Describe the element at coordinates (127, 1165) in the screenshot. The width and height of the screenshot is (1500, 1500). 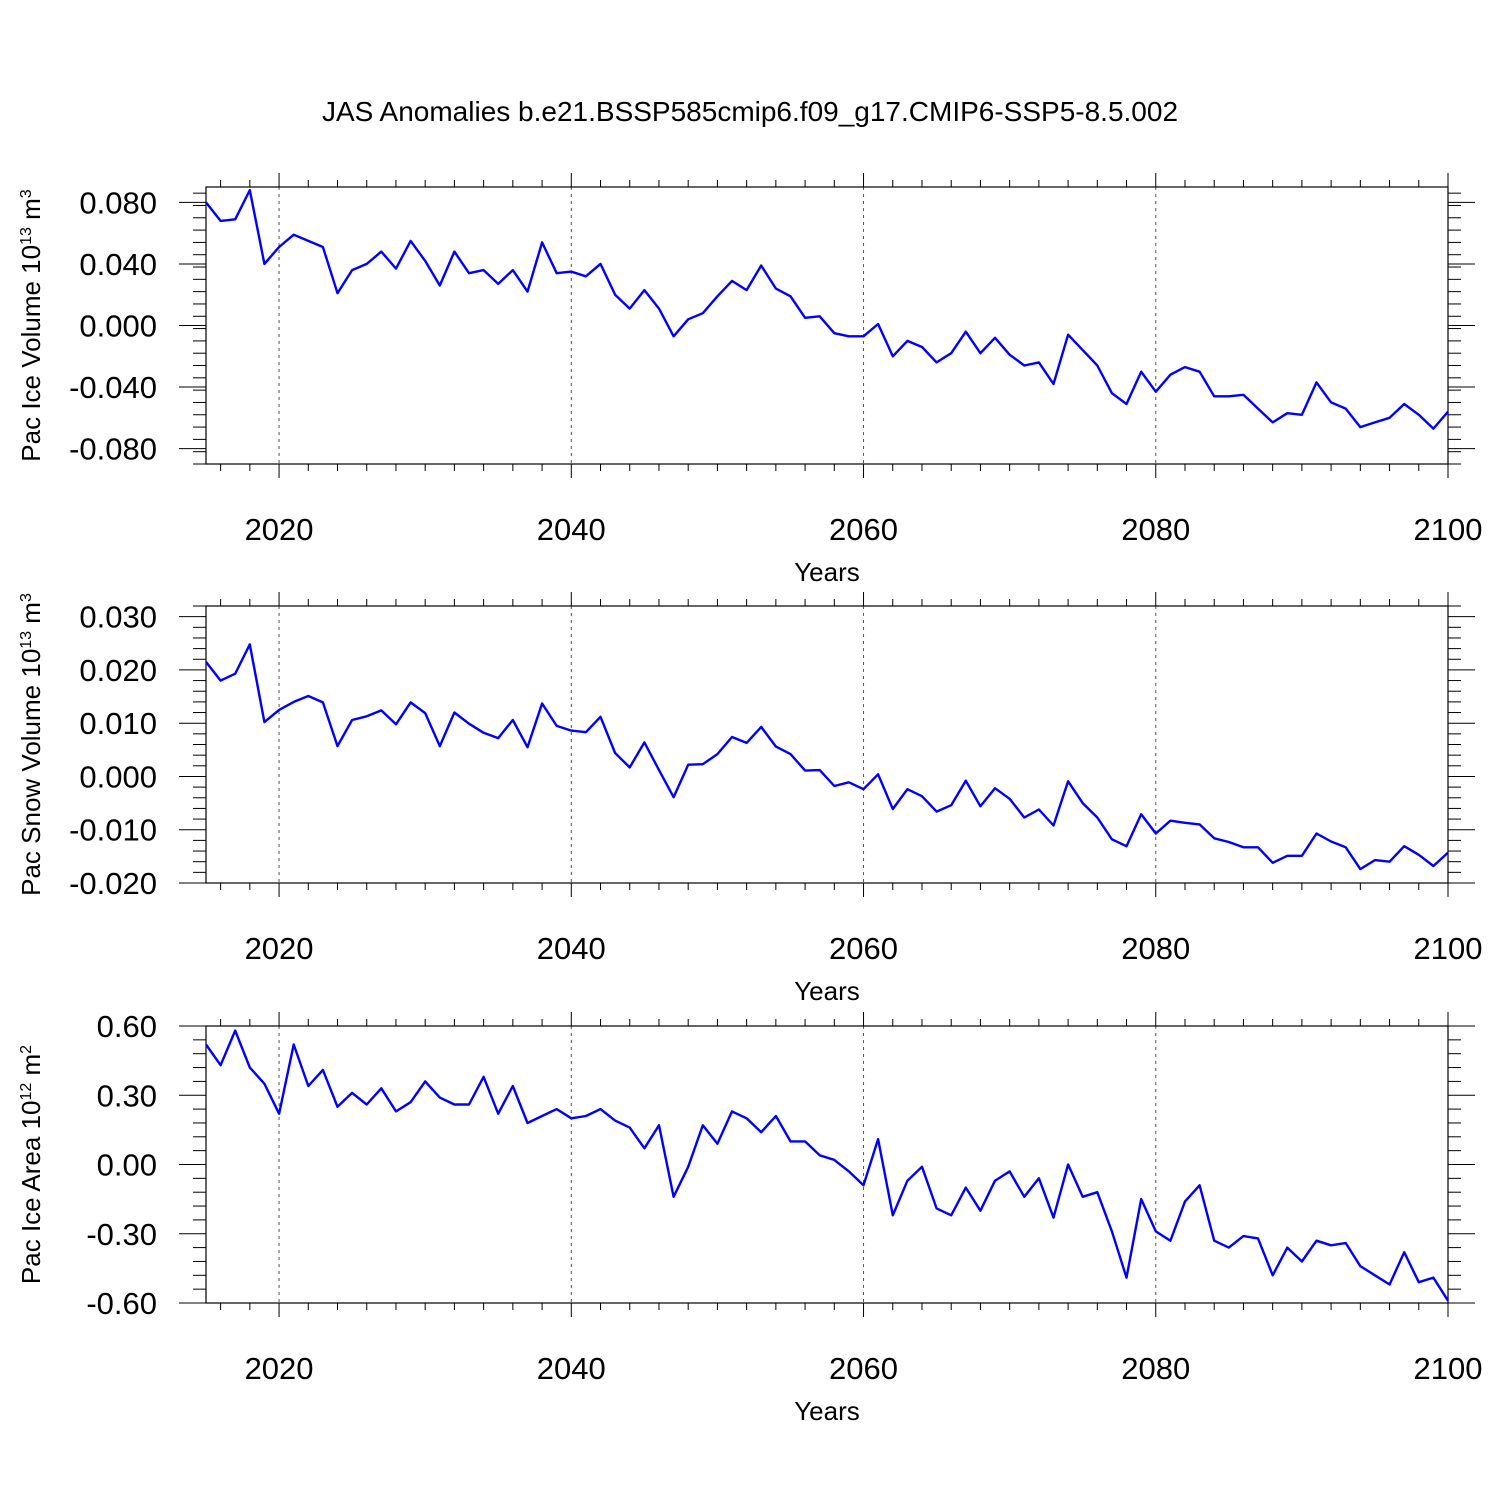
I see `y-tick-label: 0.00` at that location.